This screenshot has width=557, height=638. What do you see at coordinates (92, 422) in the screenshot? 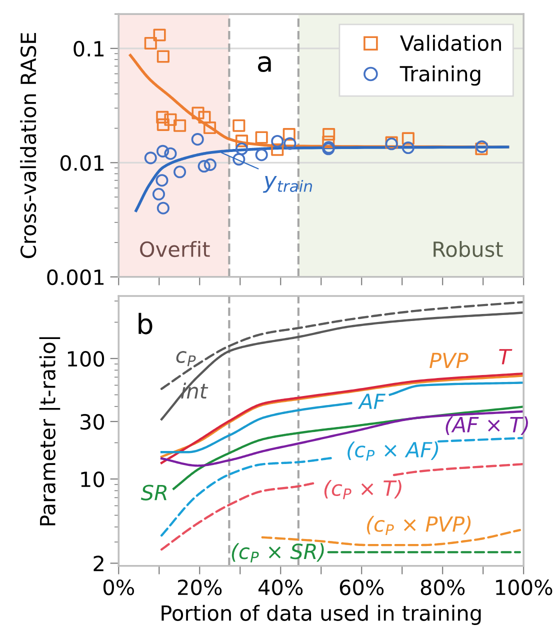
I see `y-tick-label: 30` at bounding box center [92, 422].